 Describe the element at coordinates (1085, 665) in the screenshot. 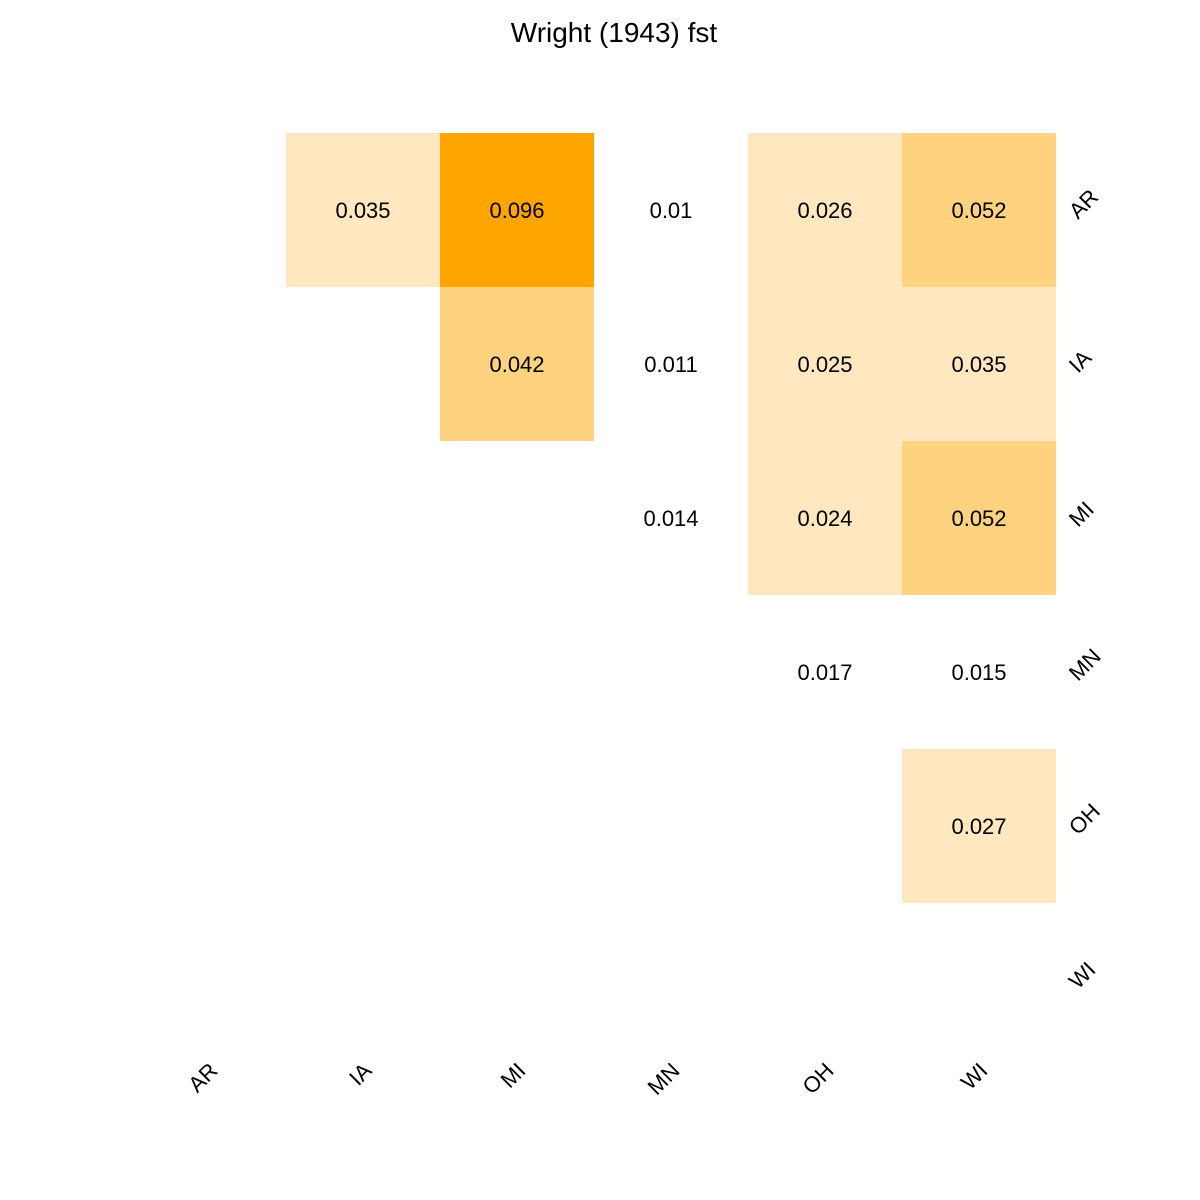

I see `row-label-mn: MN` at that location.